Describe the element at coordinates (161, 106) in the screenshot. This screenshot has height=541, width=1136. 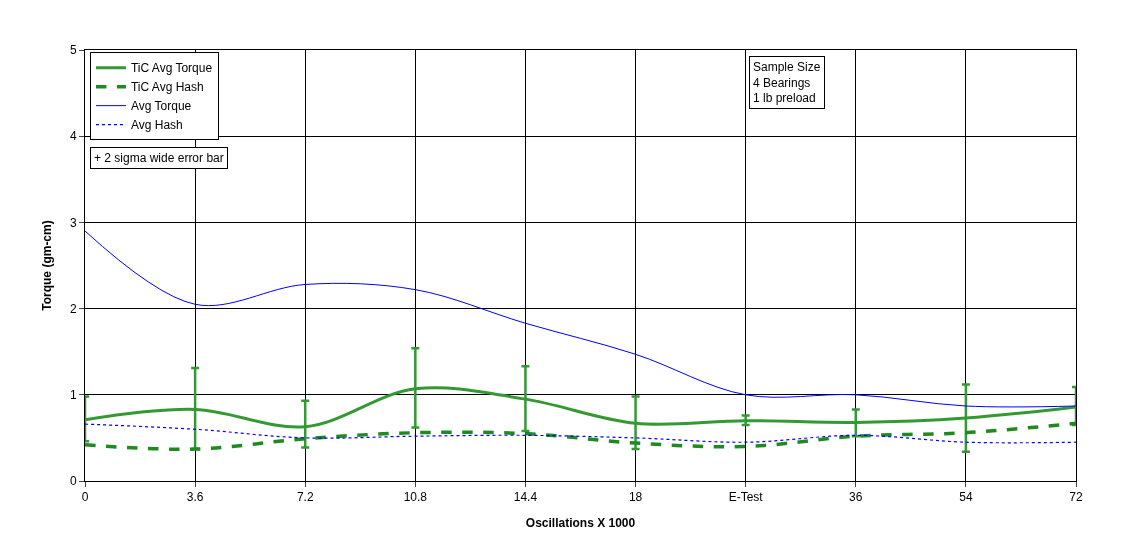
I see `legend-label: Avg Torque` at that location.